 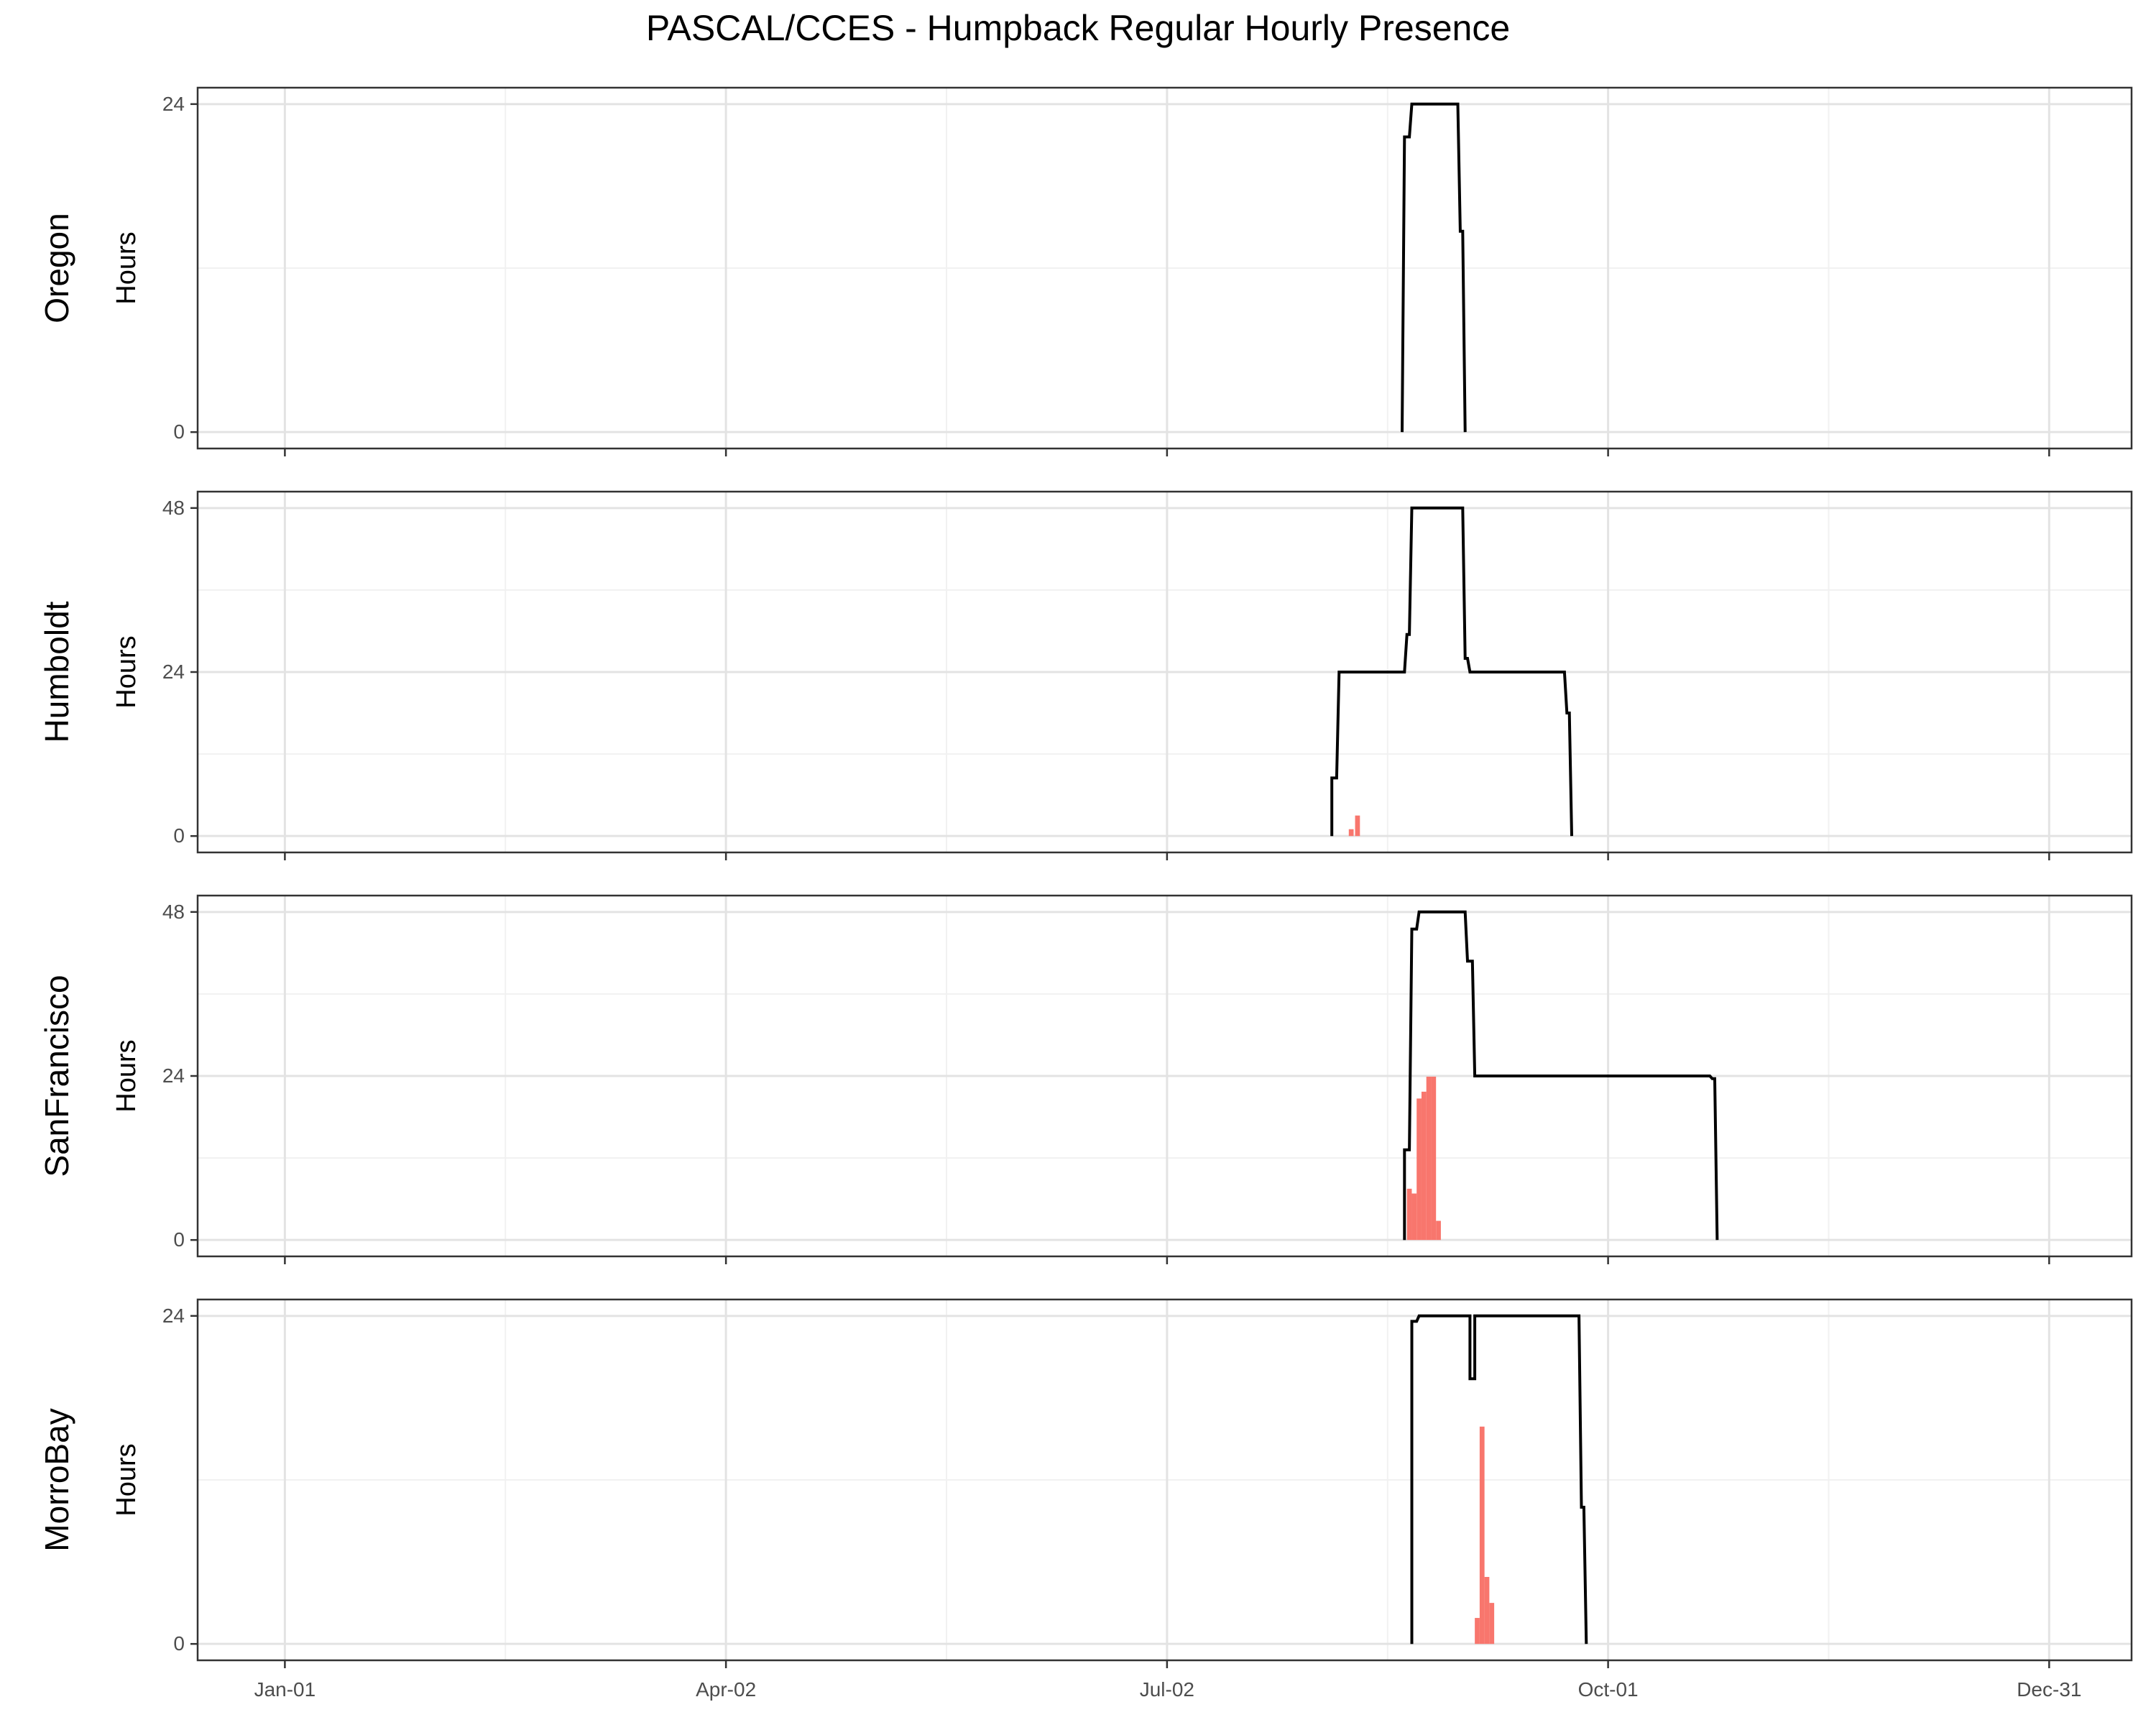 I want to click on x-tick-label: Jul-02, so click(x=1167, y=1689).